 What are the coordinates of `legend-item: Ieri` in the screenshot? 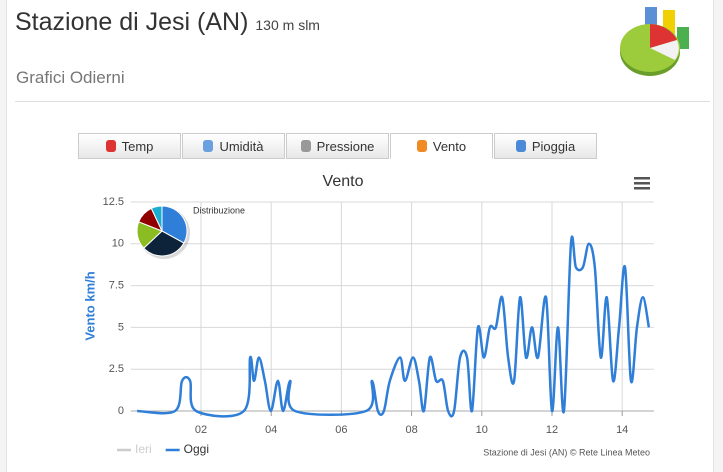 It's located at (134, 449).